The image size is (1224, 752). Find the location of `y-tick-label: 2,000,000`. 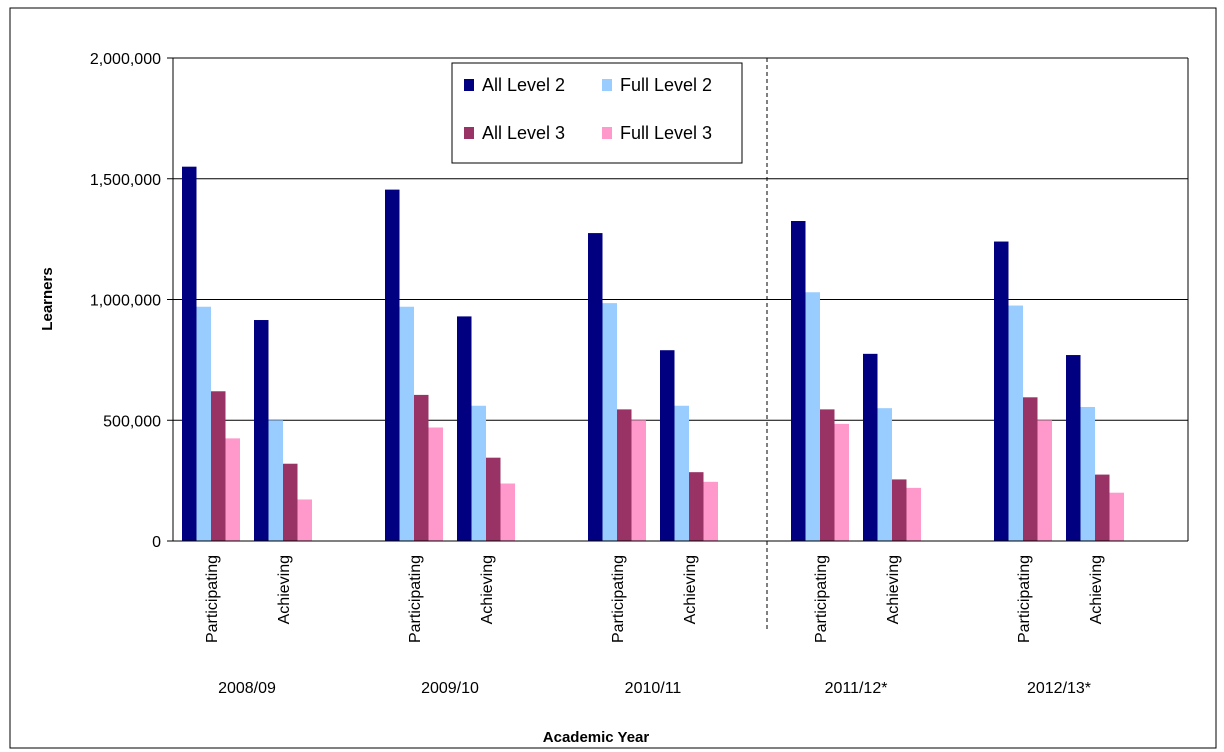

y-tick-label: 2,000,000 is located at coordinates (125, 59).